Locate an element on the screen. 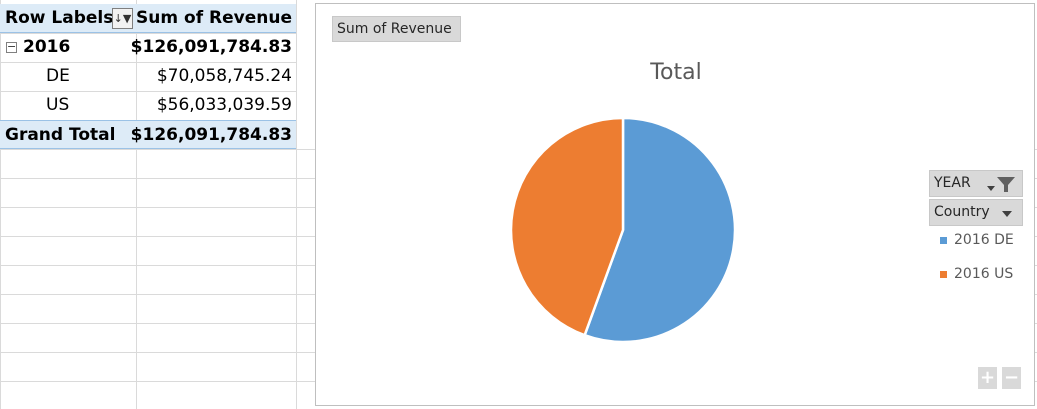 This screenshot has height=409, width=1037. legend-swatch-de is located at coordinates (943, 240).